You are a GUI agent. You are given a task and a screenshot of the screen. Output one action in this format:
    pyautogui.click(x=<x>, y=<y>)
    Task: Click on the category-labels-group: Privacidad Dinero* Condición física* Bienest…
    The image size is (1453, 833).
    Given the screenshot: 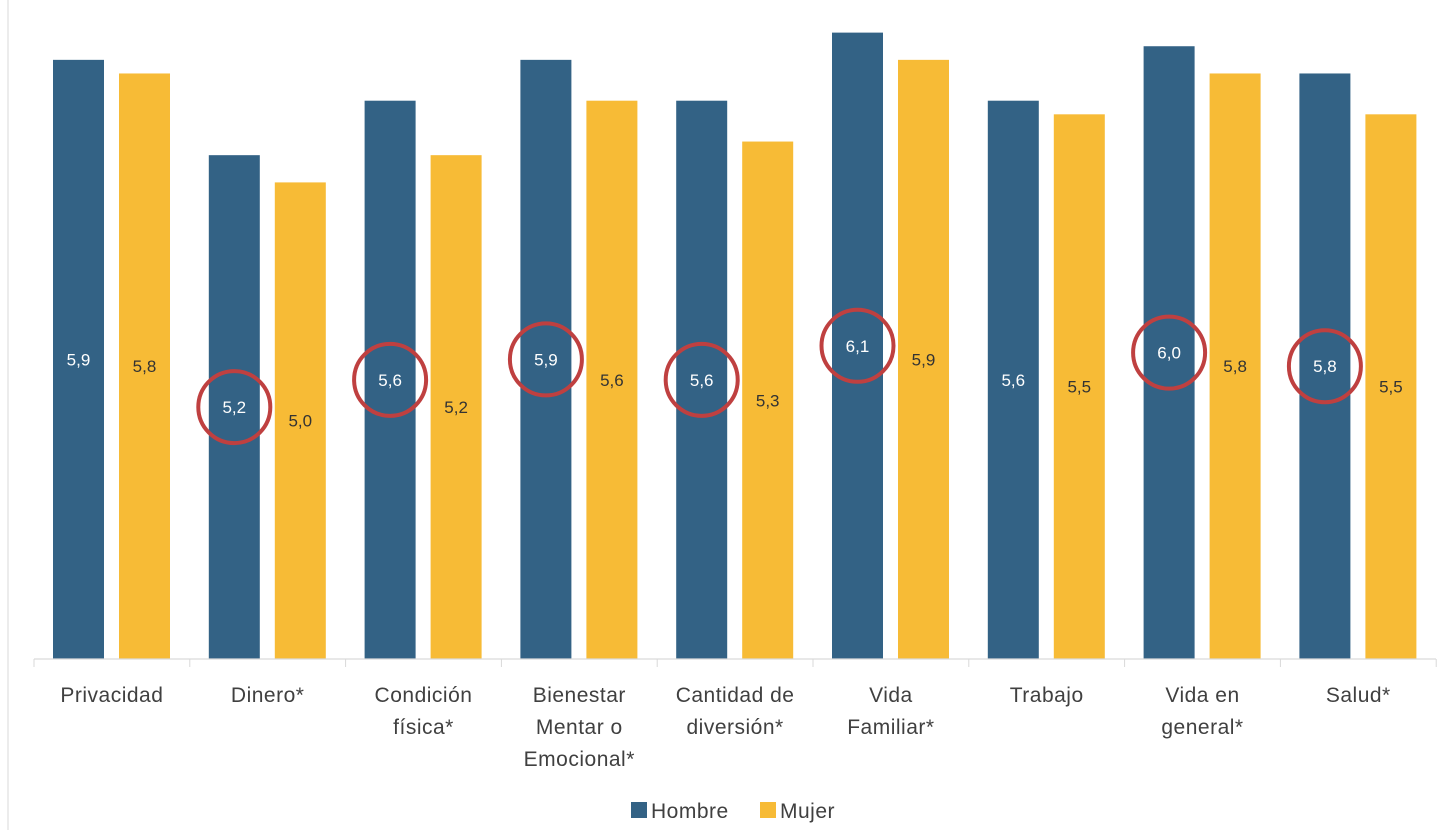 What is the action you would take?
    pyautogui.click(x=725, y=727)
    